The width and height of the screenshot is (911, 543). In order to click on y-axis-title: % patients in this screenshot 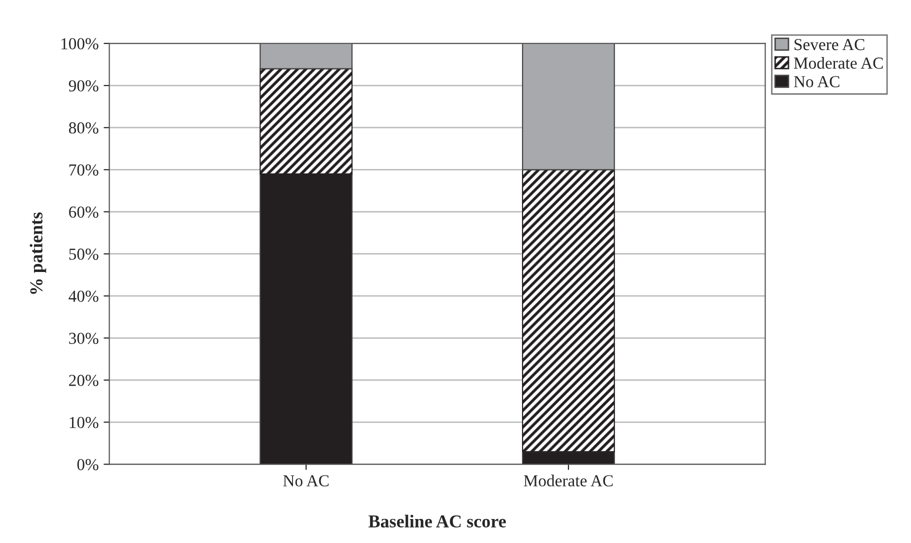, I will do `click(38, 253)`.